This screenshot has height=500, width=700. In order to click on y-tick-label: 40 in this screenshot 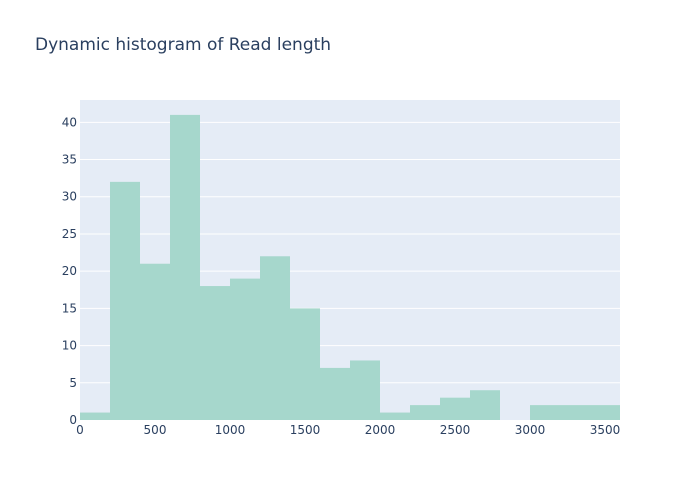, I will do `click(69, 122)`.